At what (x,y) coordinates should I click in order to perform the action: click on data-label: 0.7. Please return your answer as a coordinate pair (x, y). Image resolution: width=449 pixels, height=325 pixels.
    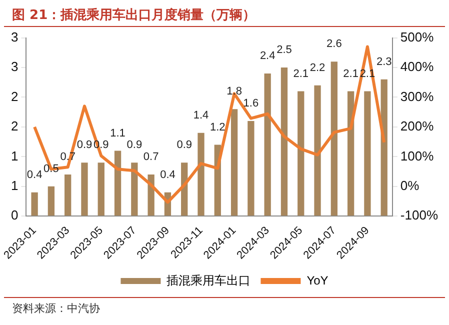
    Looking at the image, I should click on (151, 157).